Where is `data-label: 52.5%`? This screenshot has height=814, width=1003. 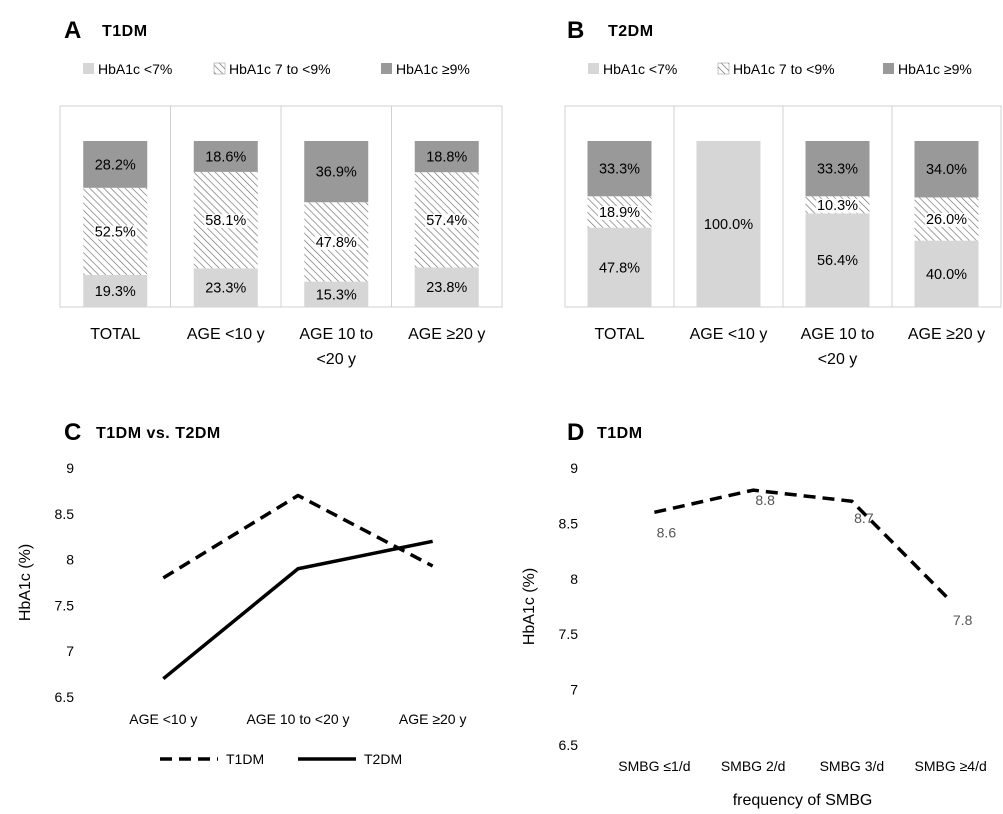 data-label: 52.5% is located at coordinates (115, 232).